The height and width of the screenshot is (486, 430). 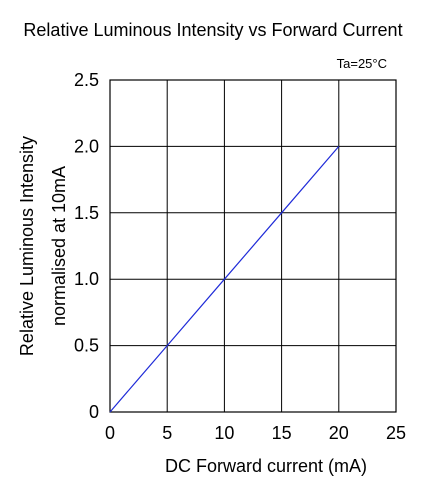 I want to click on x-tick-labels: 0 5 10 15 20 25, so click(x=255, y=433).